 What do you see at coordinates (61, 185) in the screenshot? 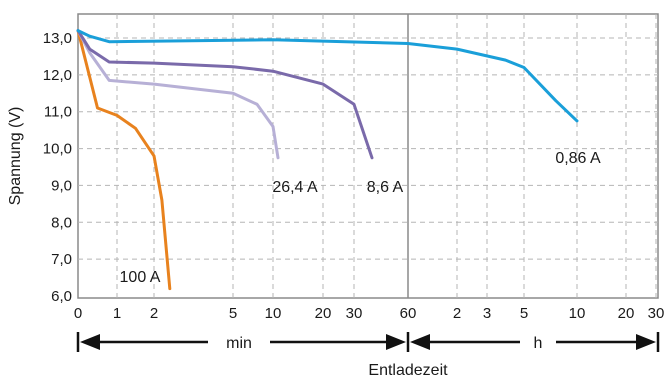
I see `y-tick-label: 9,0` at bounding box center [61, 185].